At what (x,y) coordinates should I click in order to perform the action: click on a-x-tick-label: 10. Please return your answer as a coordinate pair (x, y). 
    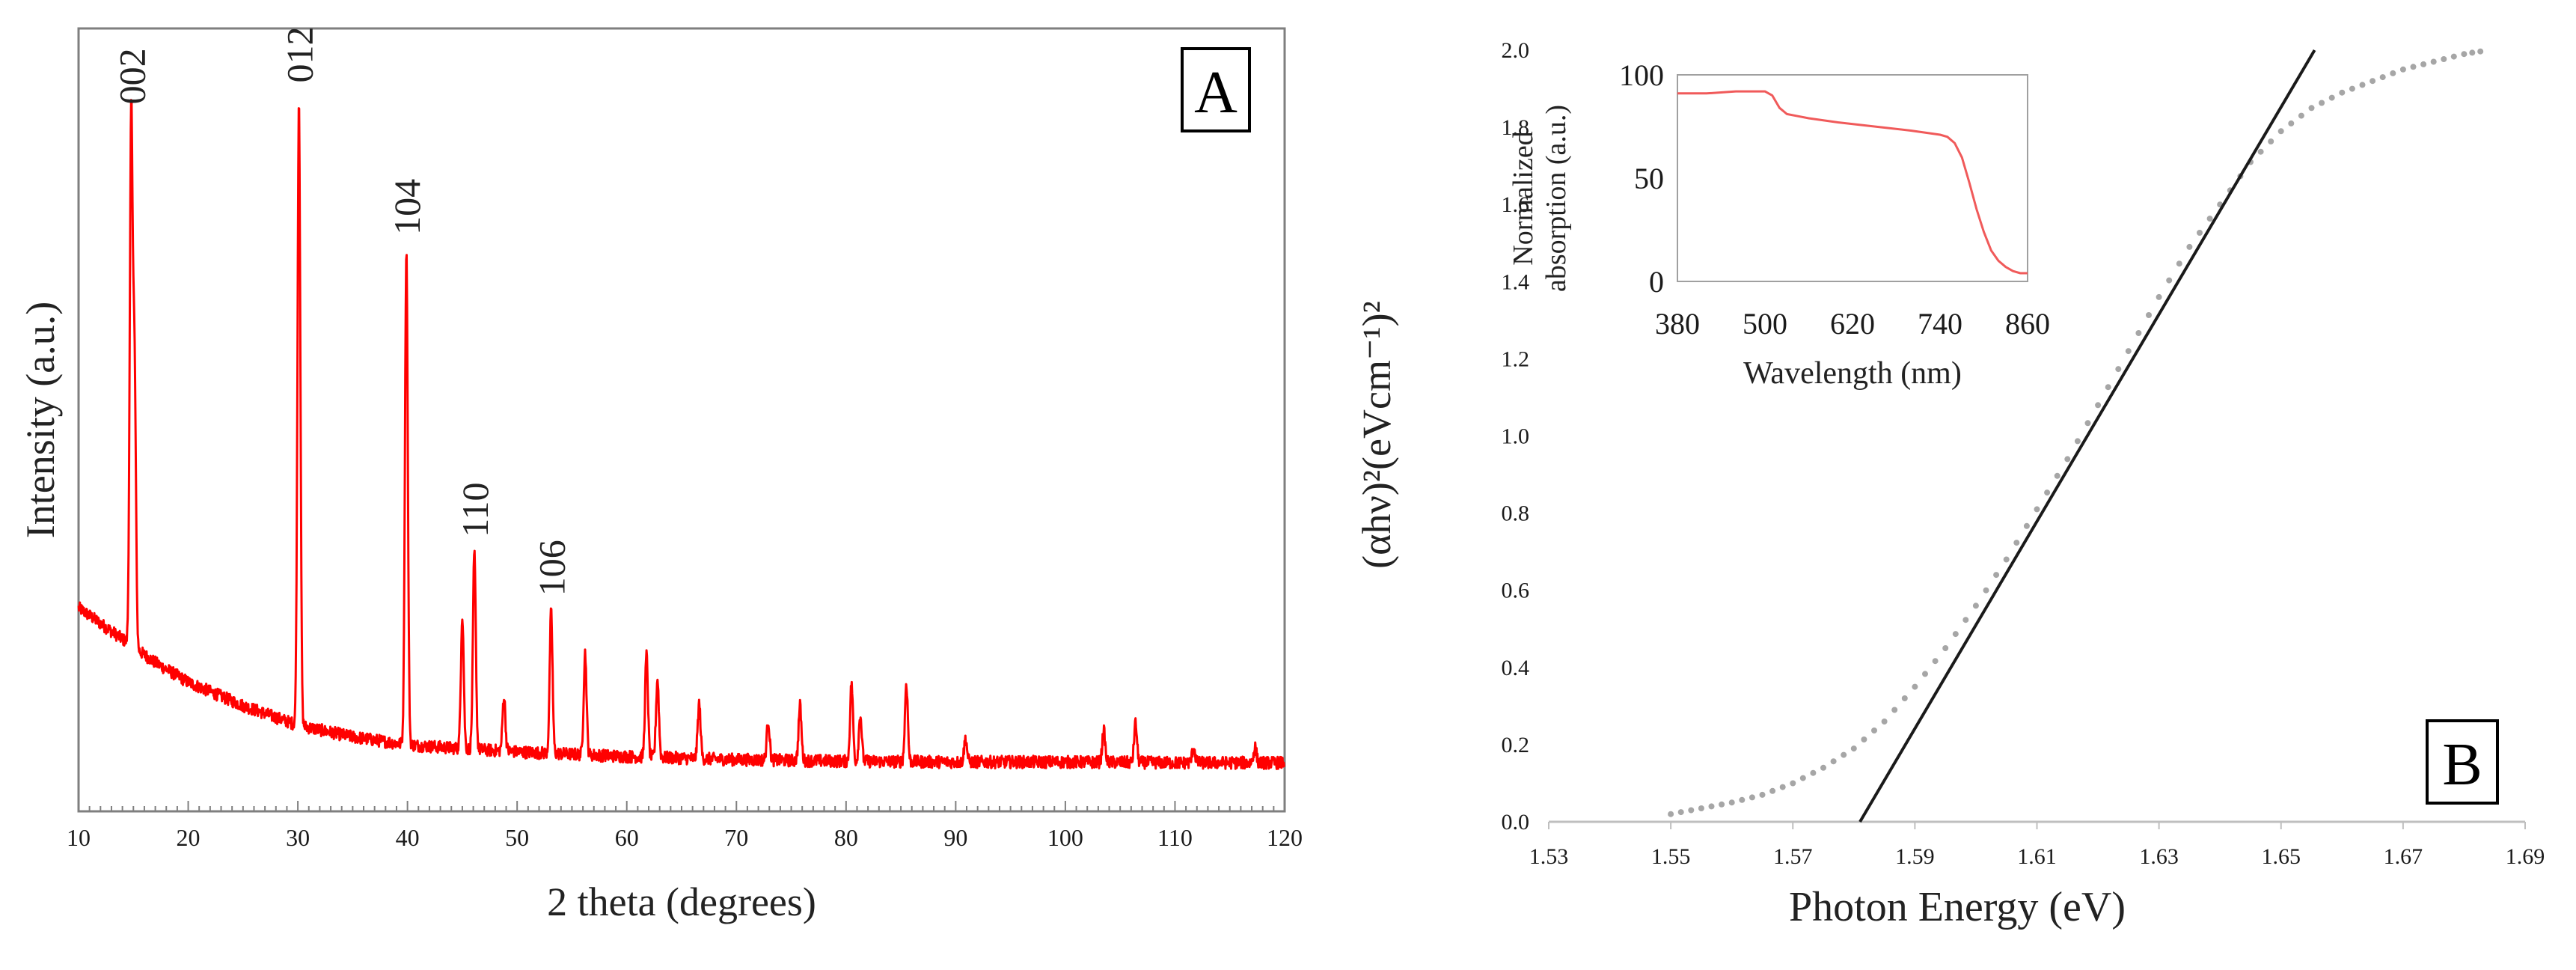
    Looking at the image, I should click on (79, 837).